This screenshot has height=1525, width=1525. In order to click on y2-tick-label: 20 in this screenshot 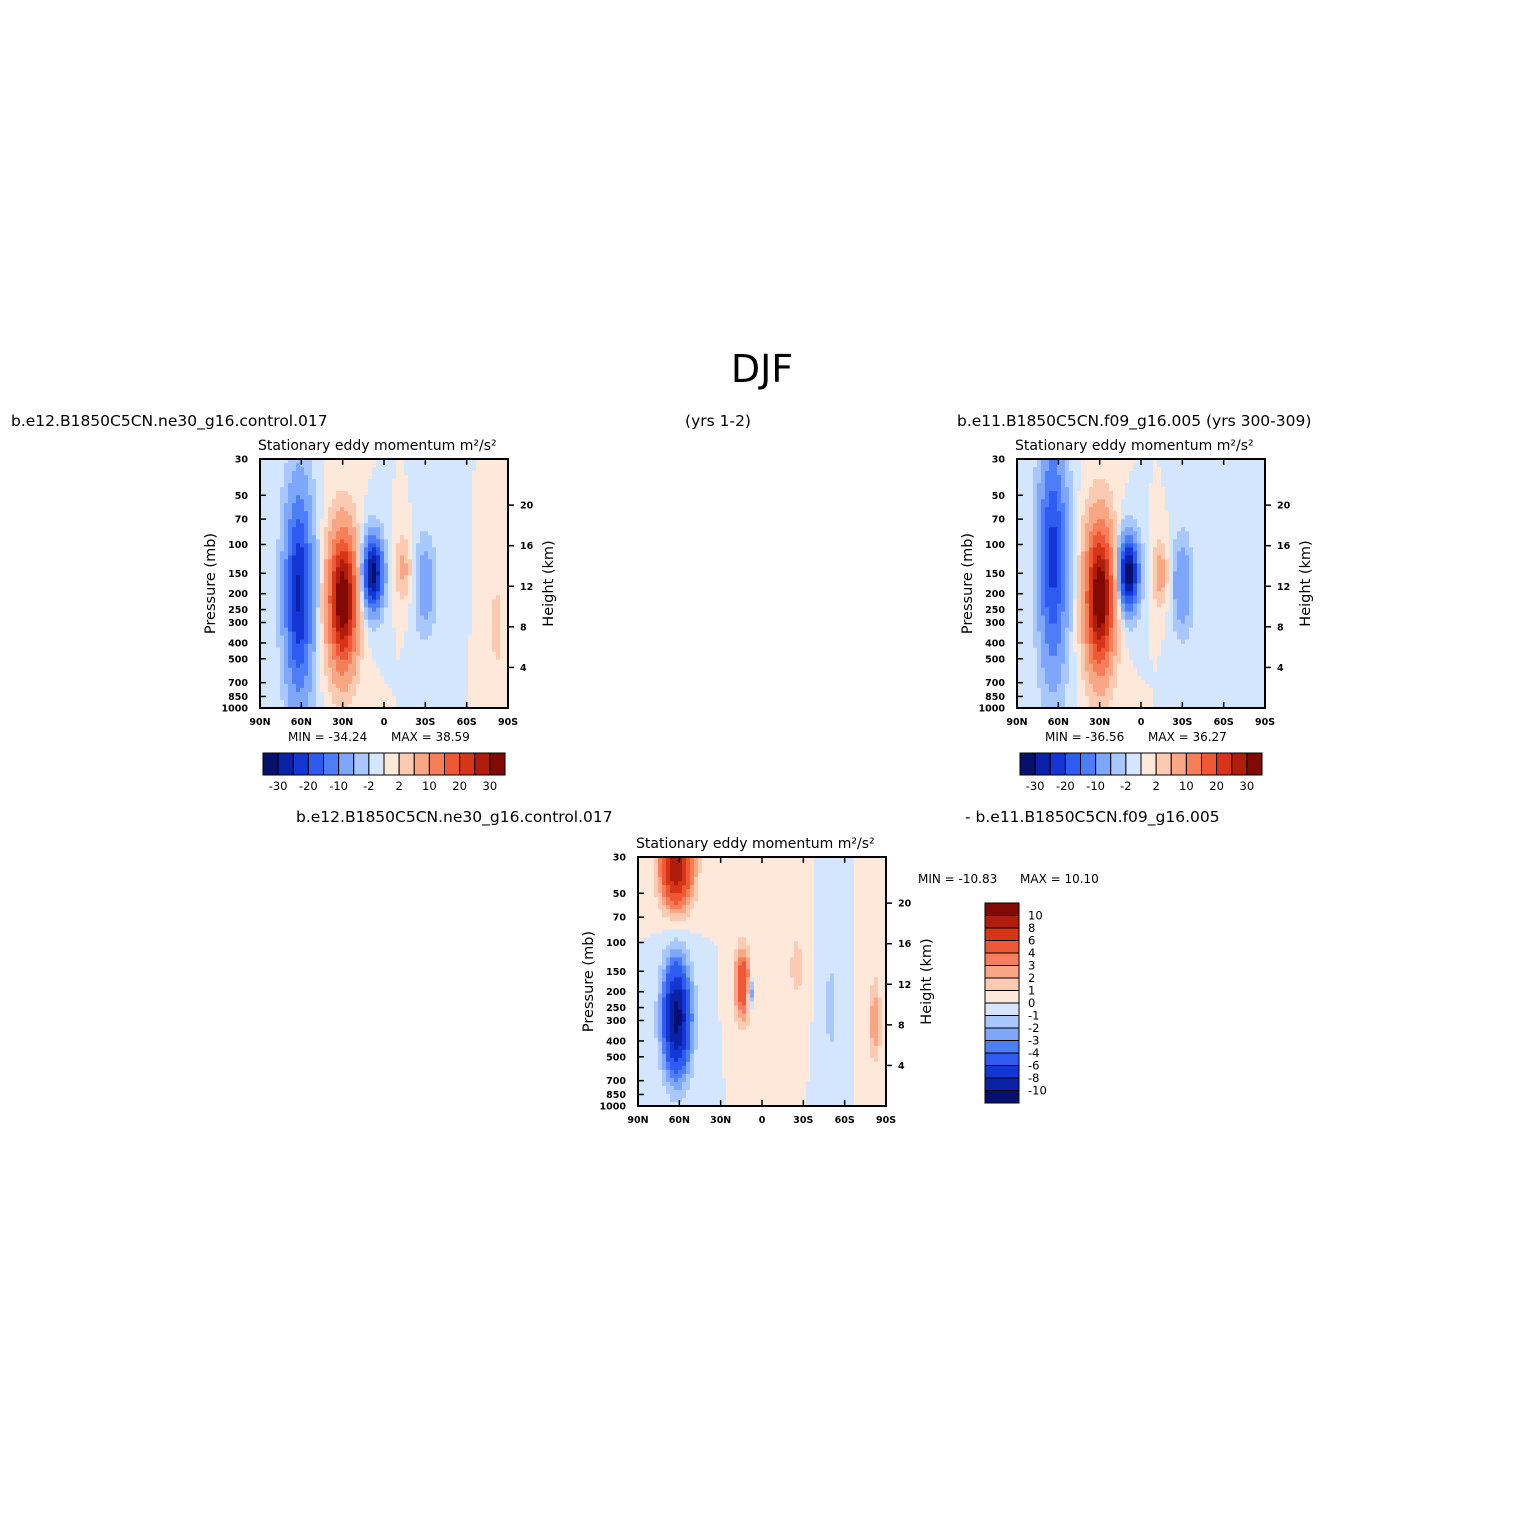, I will do `click(527, 506)`.